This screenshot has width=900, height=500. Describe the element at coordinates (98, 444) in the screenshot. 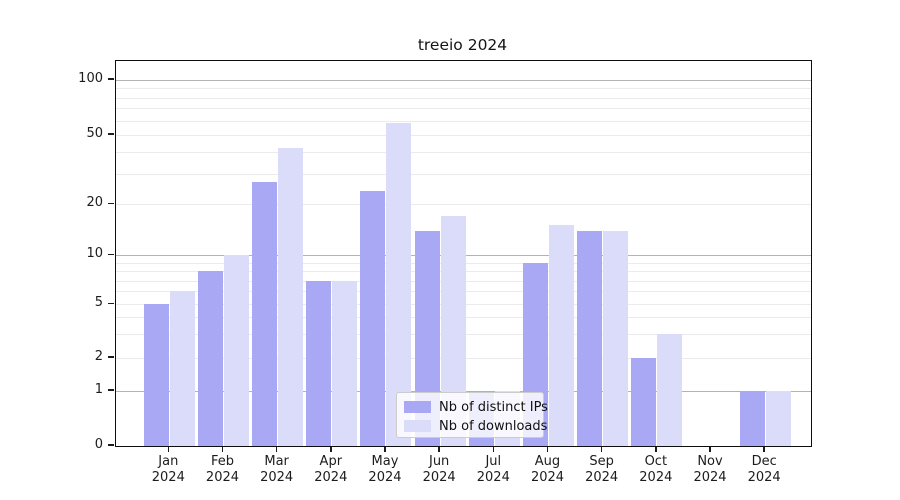

I see `y-tick-label-0: 0` at that location.